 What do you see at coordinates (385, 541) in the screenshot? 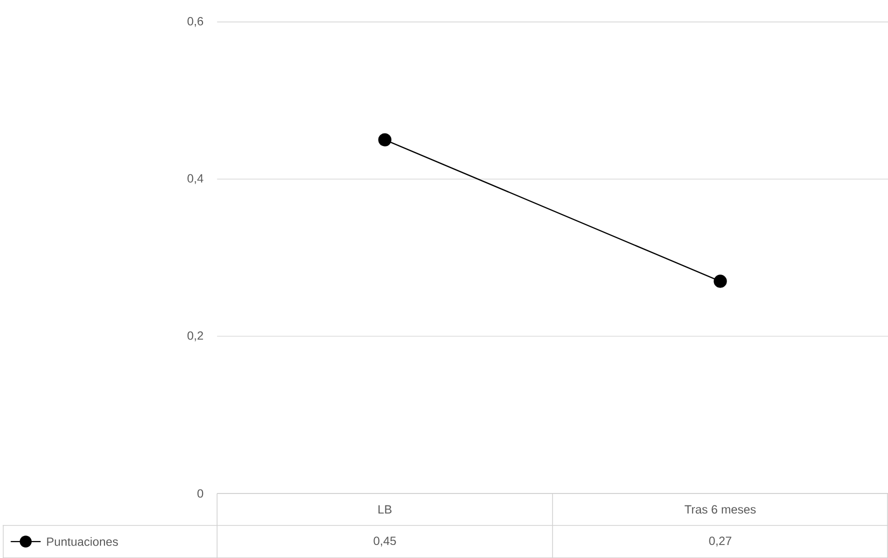
I see `data-label: 0,45` at bounding box center [385, 541].